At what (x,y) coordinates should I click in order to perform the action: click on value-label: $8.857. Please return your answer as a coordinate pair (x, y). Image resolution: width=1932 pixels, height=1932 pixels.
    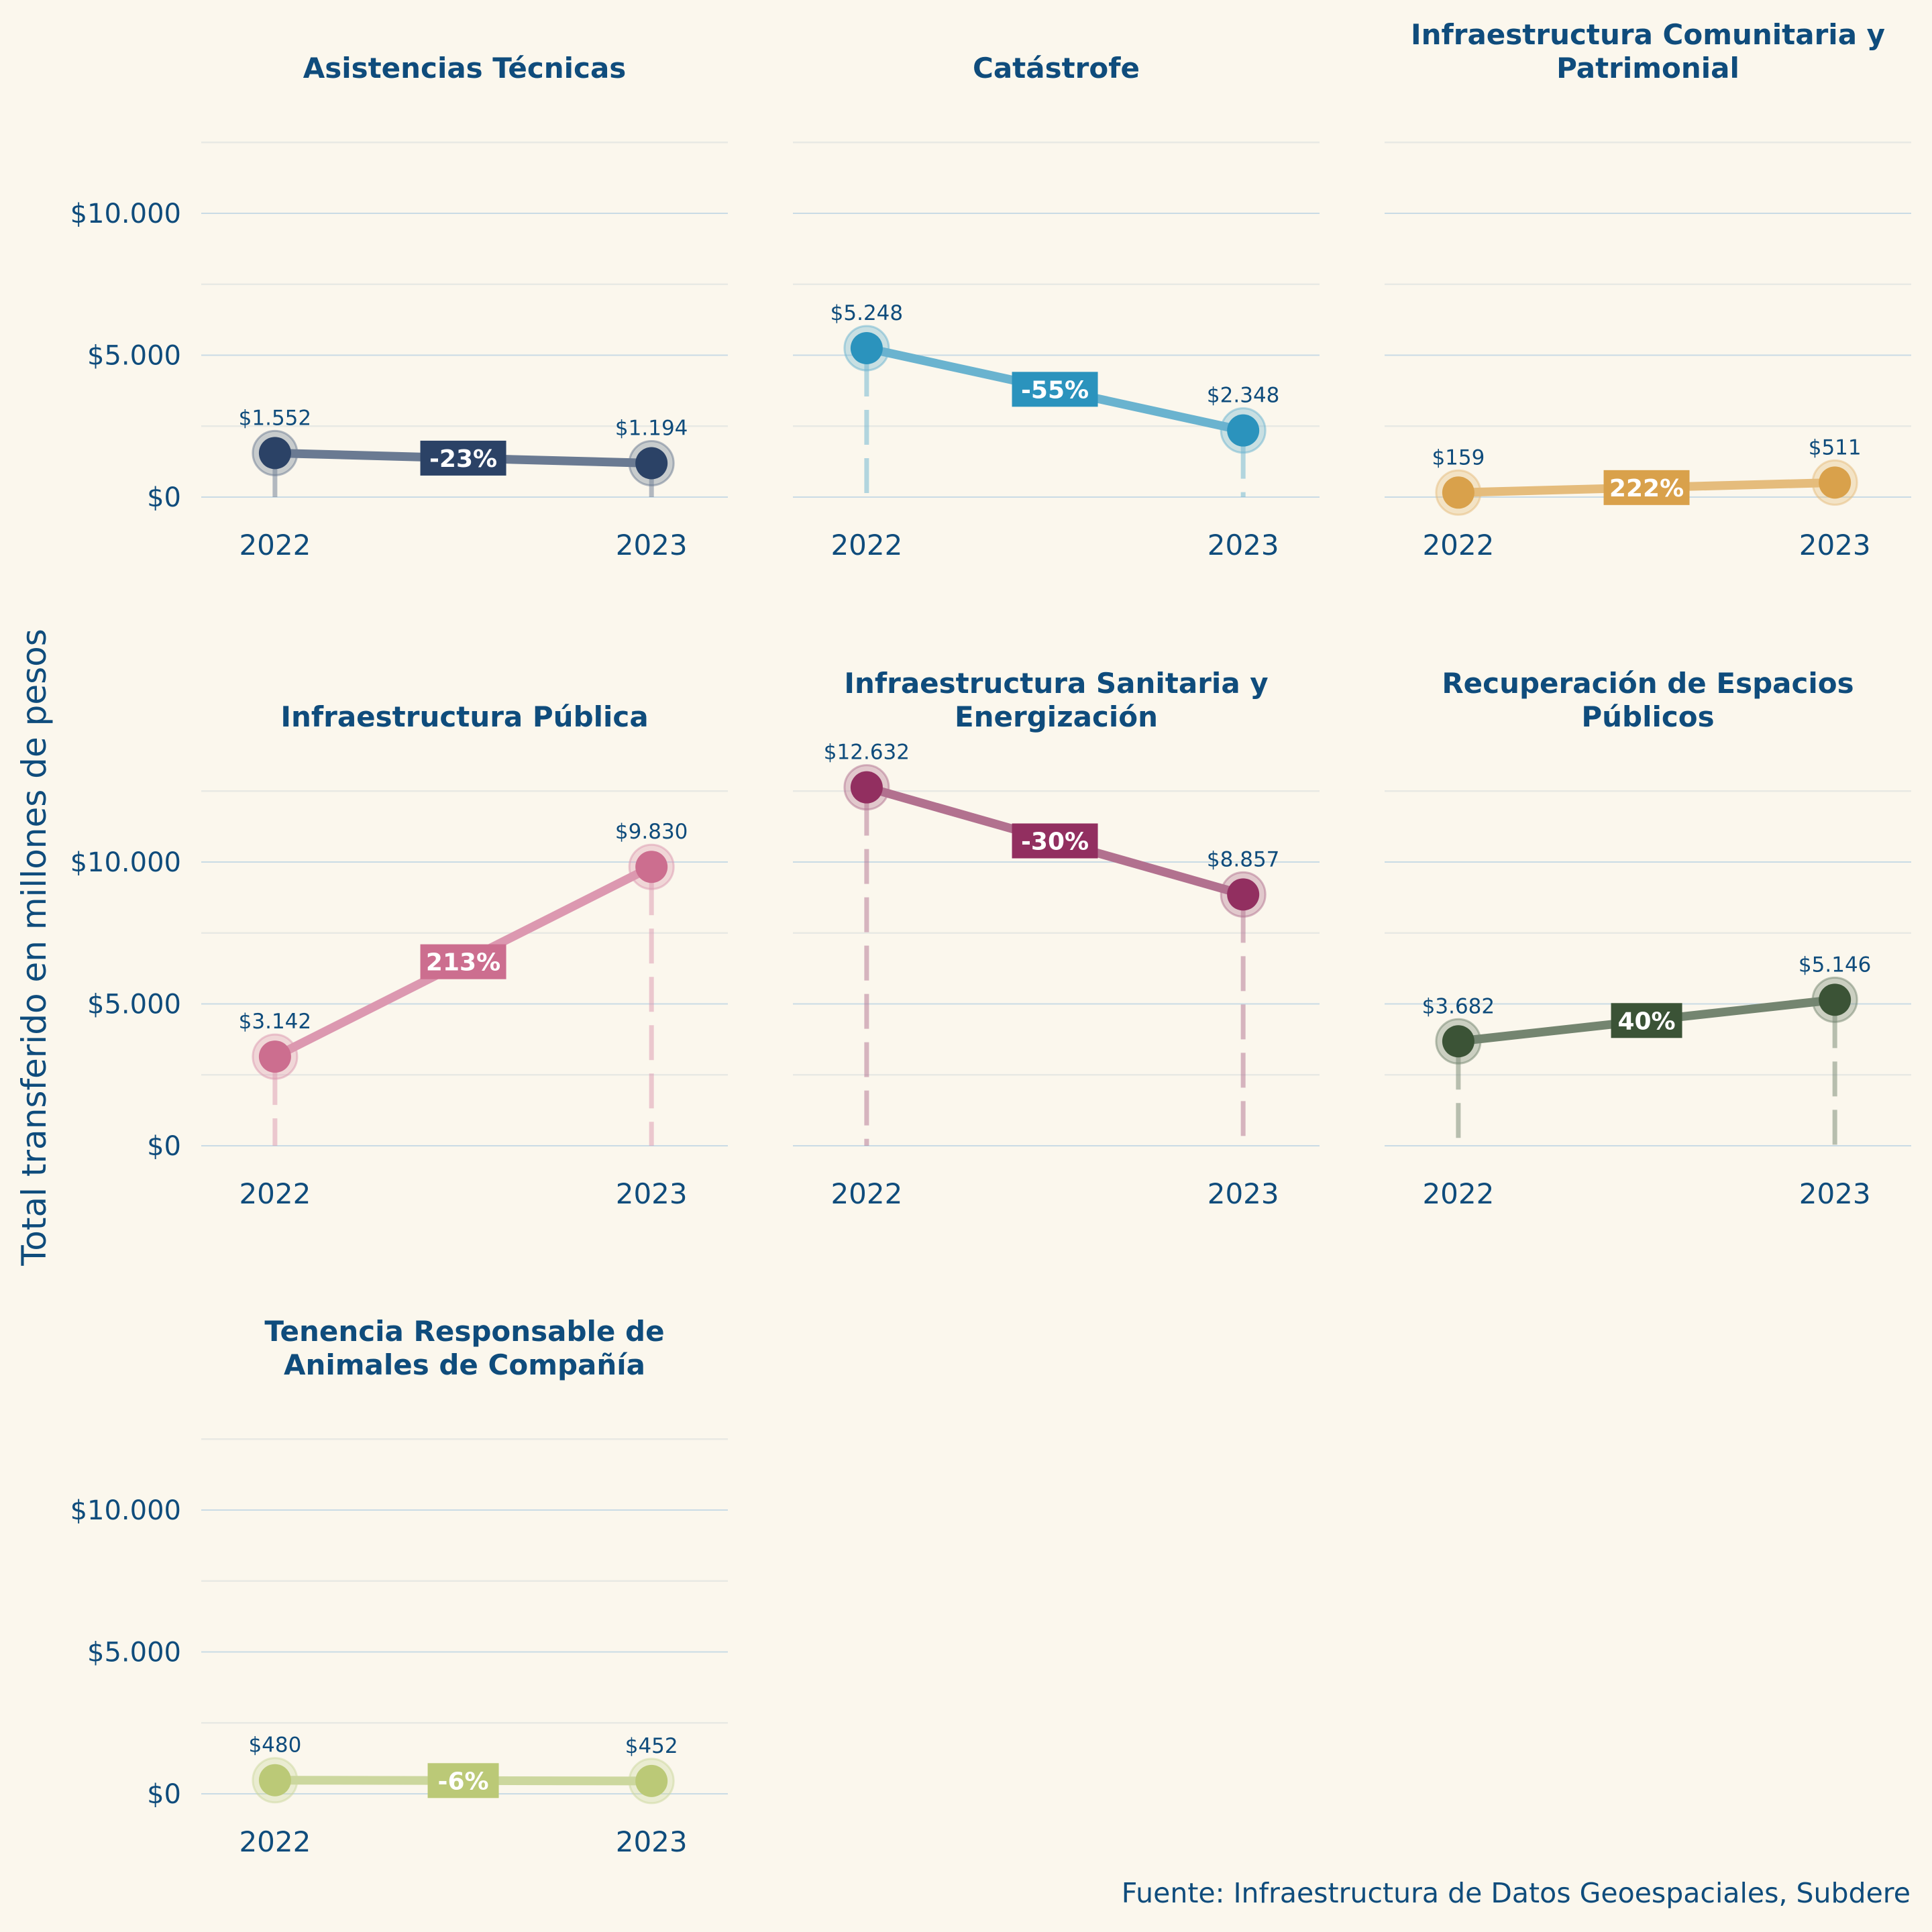
    Looking at the image, I should click on (1243, 859).